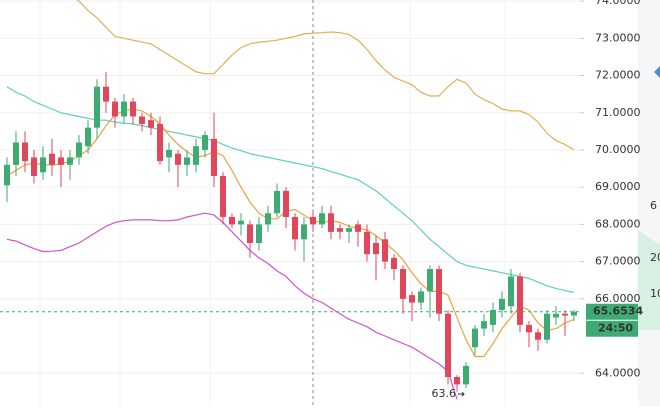 This screenshot has width=660, height=410. I want to click on y-tick-label: 71.0000, so click(618, 112).